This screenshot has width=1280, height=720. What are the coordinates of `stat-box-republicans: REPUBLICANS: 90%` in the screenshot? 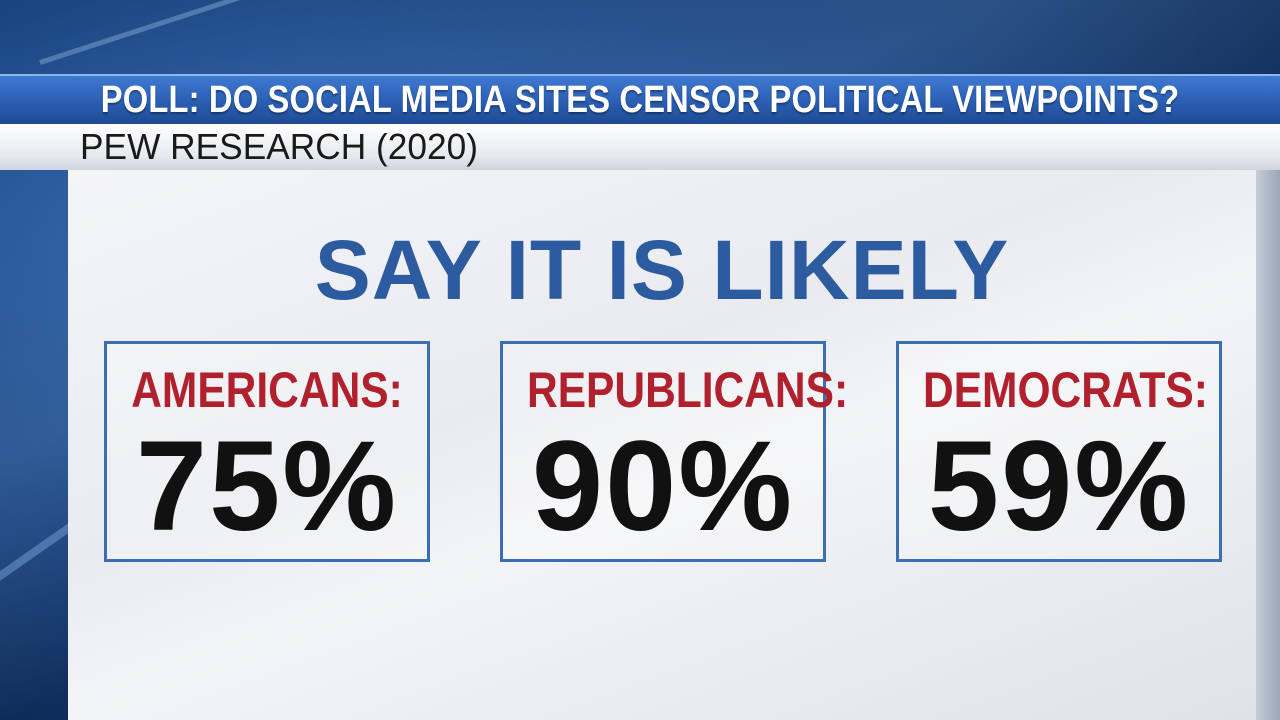 It's located at (674, 451).